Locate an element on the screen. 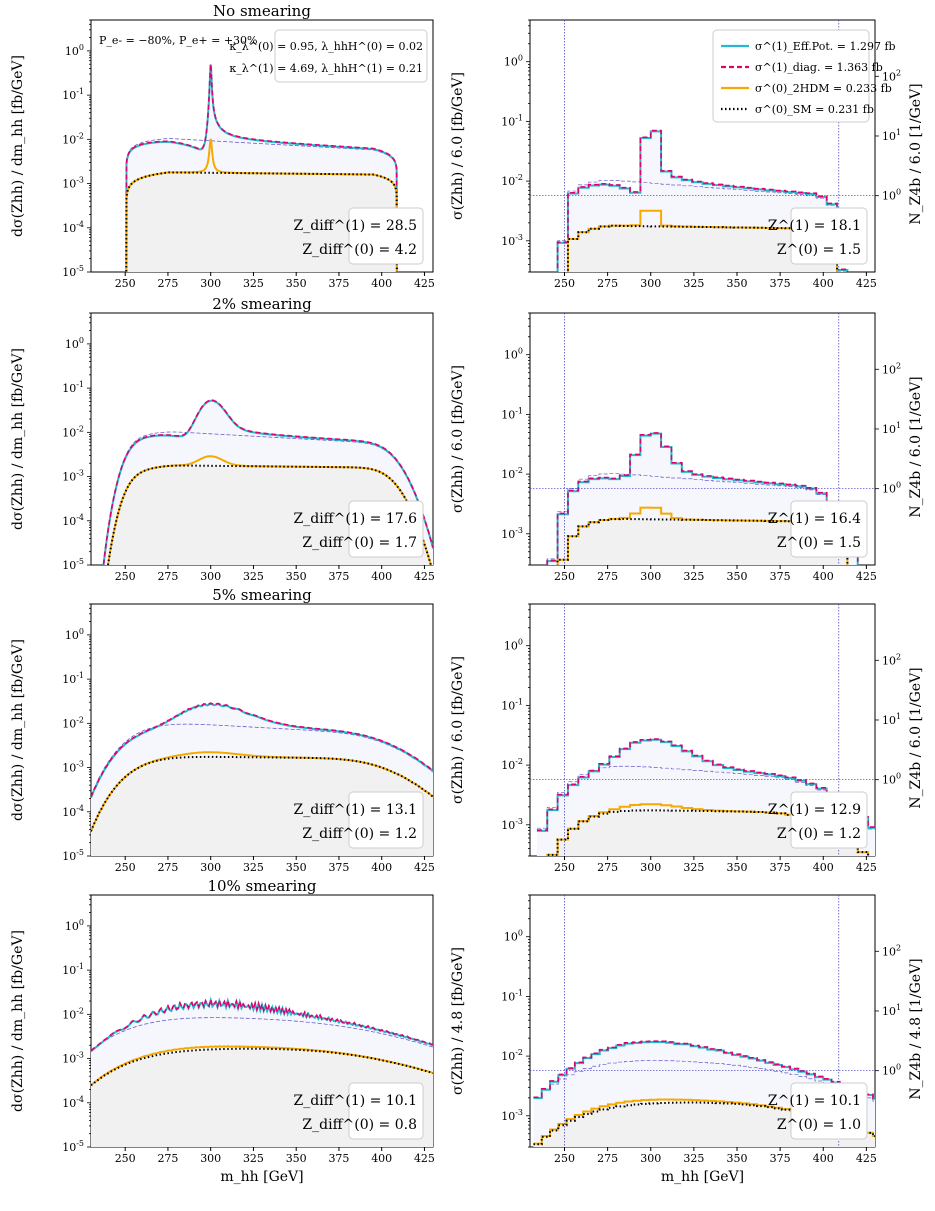  z-diff-0: Z_diff^(0) = 1.7 is located at coordinates (359, 543).